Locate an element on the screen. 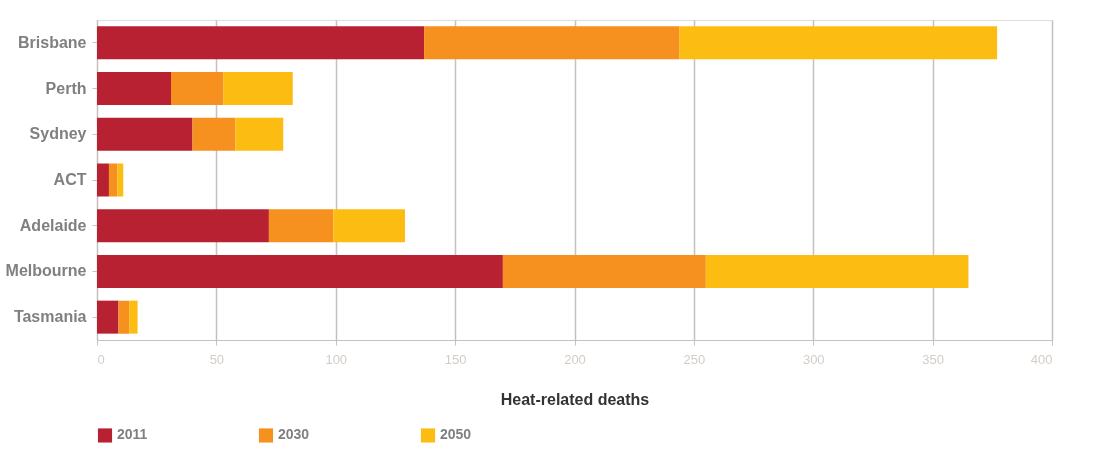  y-tick-label: Perth is located at coordinates (66, 88).